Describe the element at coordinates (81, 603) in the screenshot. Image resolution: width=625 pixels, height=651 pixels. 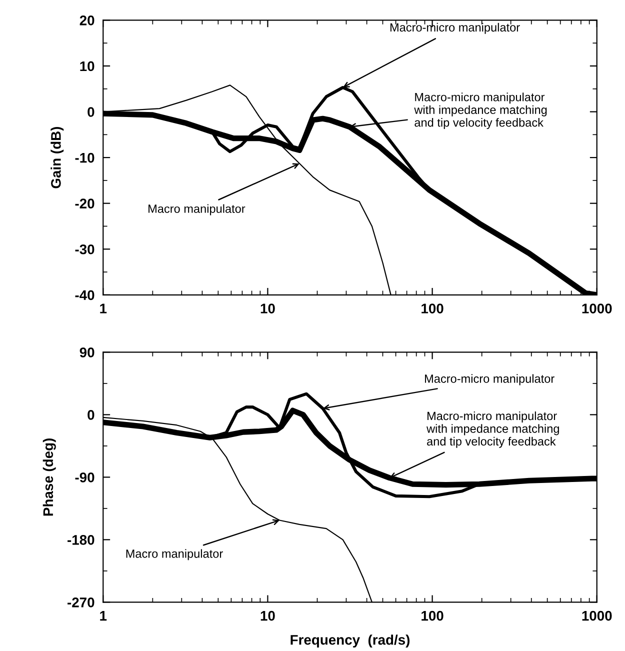
I see `y-tick-label: -270` at that location.